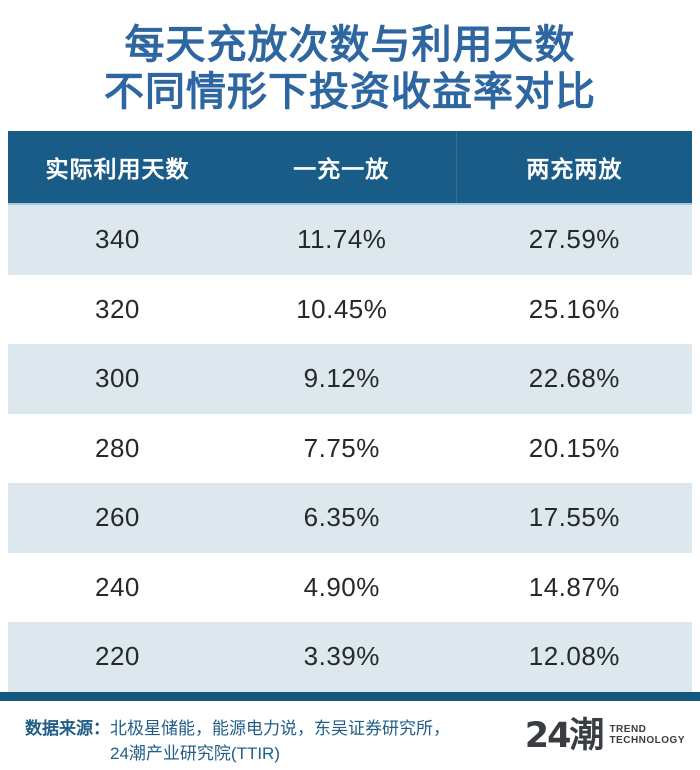 The width and height of the screenshot is (700, 770). What do you see at coordinates (341, 517) in the screenshot?
I see `cell-one-charge-rate: 6.35%` at bounding box center [341, 517].